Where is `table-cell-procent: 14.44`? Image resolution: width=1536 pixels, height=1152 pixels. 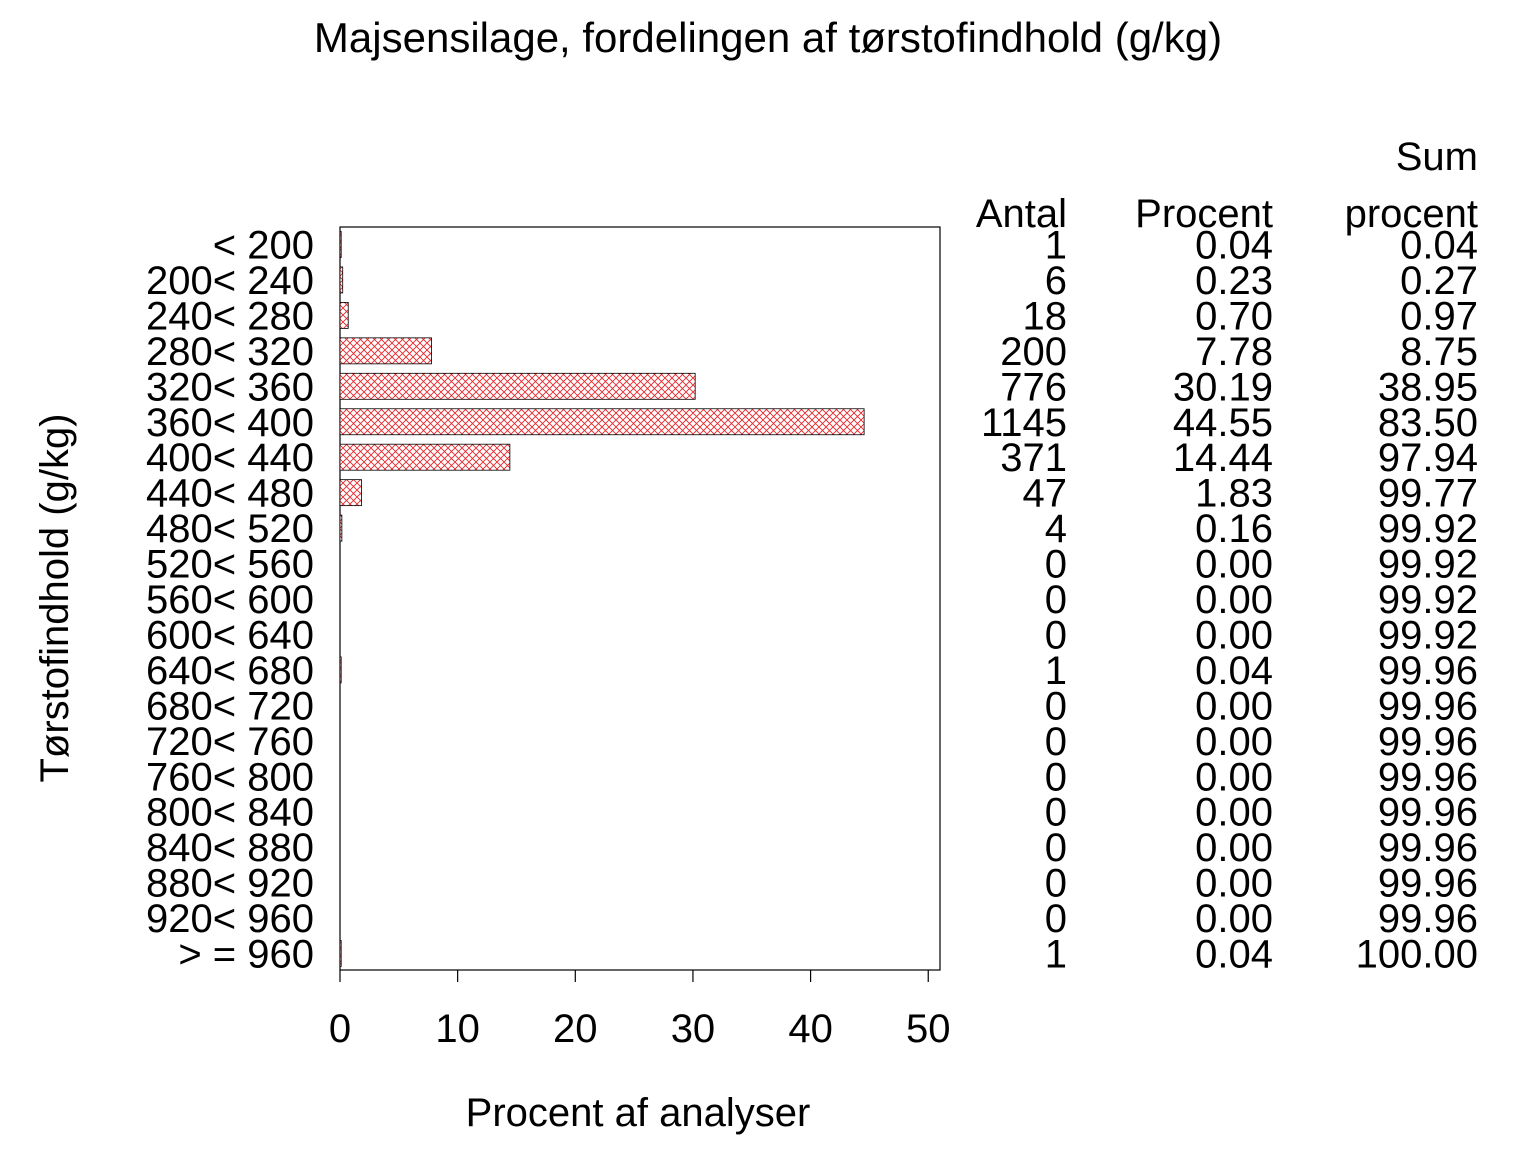 table-cell-procent: 14.44 is located at coordinates (1223, 458).